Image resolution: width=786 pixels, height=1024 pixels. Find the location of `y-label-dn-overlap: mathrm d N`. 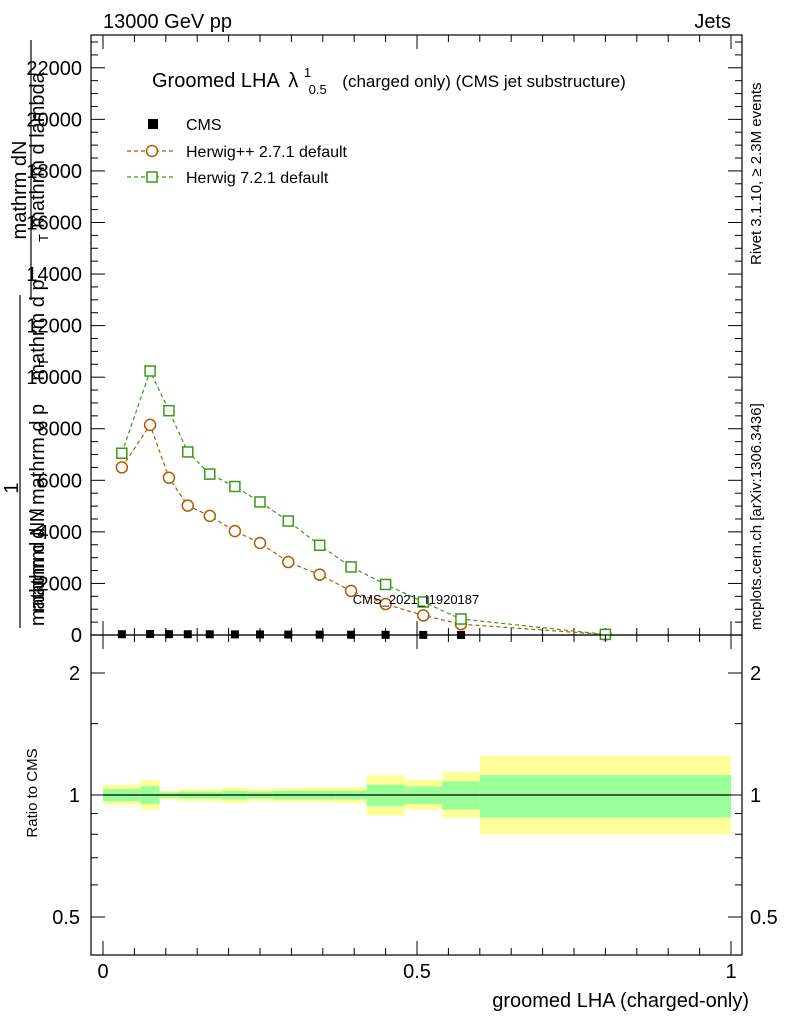

y-label-dn-overlap: mathrm d N is located at coordinates (38, 560).